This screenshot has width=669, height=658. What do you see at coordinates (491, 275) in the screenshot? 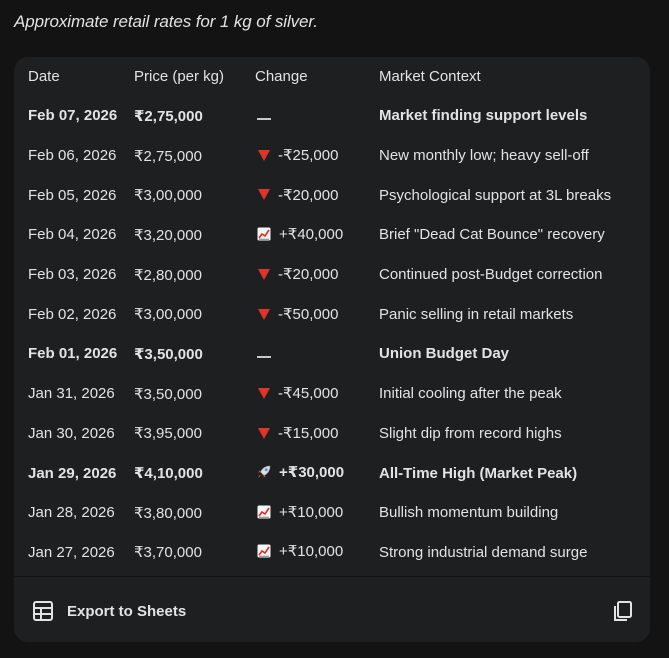
I see `cell-market-context: Continued post-Budget correction` at bounding box center [491, 275].